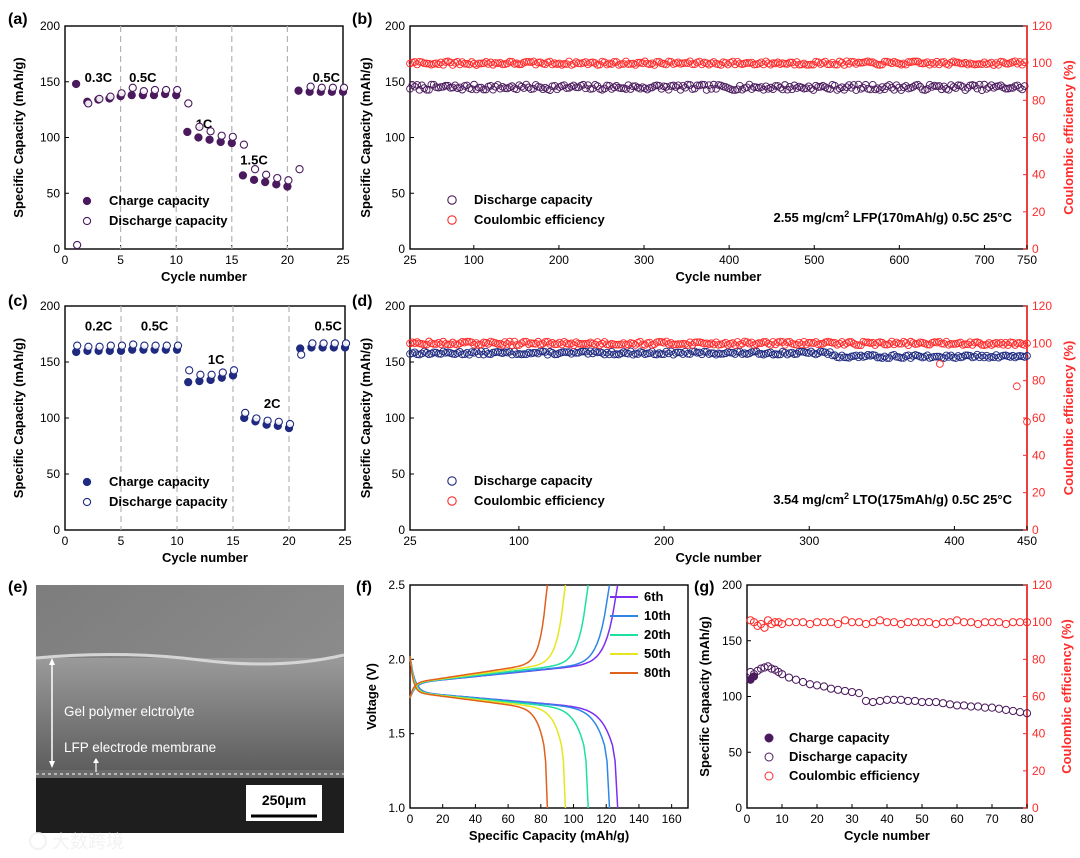 The height and width of the screenshot is (858, 1080). I want to click on x-tick-label: 5, so click(120, 260).